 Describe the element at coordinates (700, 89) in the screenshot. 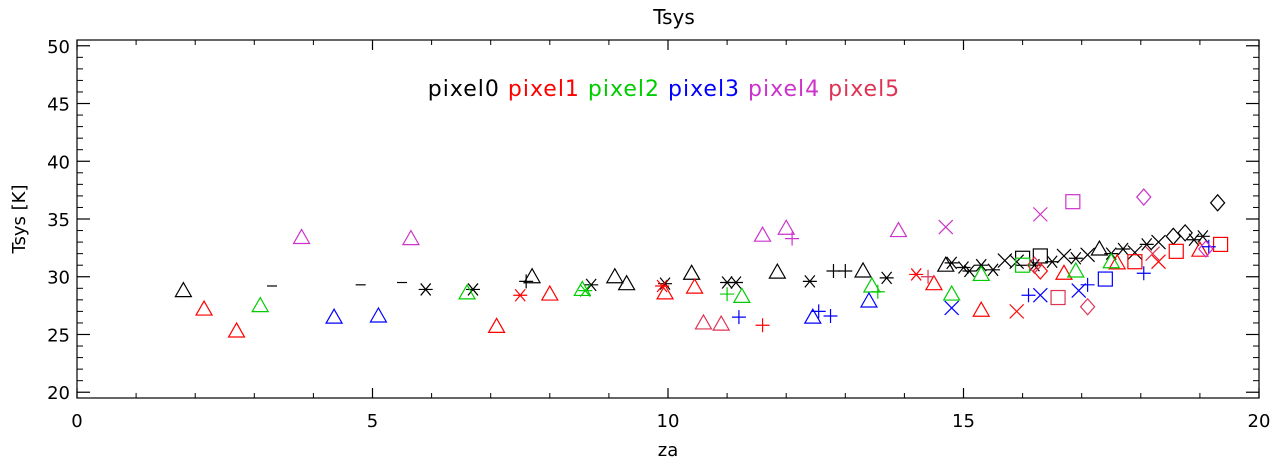

I see `legend-entry-pixel3: pixel3` at that location.